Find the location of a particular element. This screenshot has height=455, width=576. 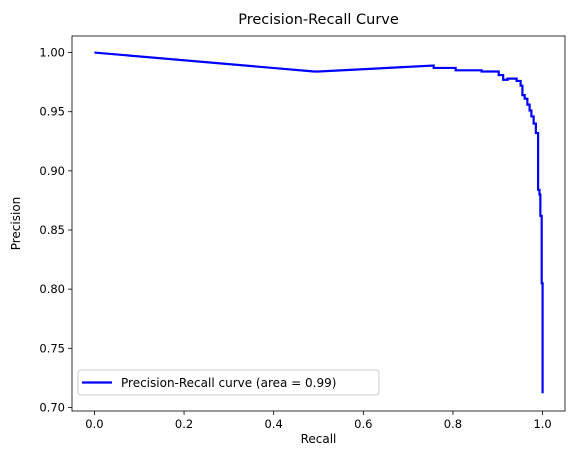

x-tick-label: 0.4 is located at coordinates (274, 424).